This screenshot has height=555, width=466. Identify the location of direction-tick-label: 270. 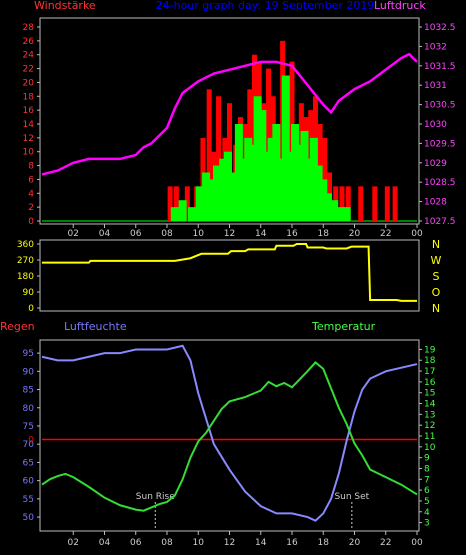
(25, 261).